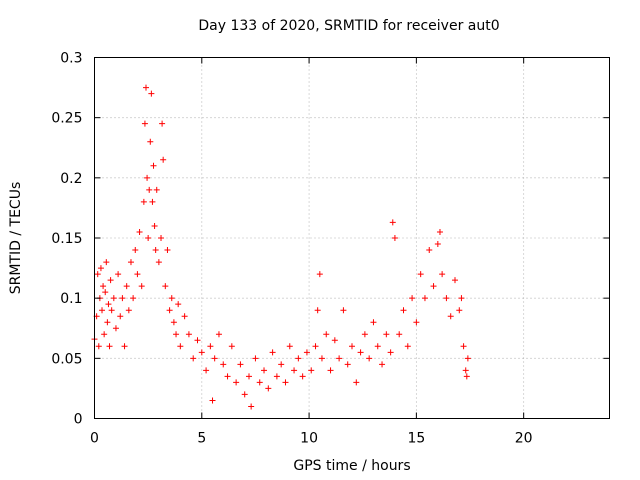 The height and width of the screenshot is (480, 640). I want to click on y-tick-label-6: 0.3, so click(71, 59).